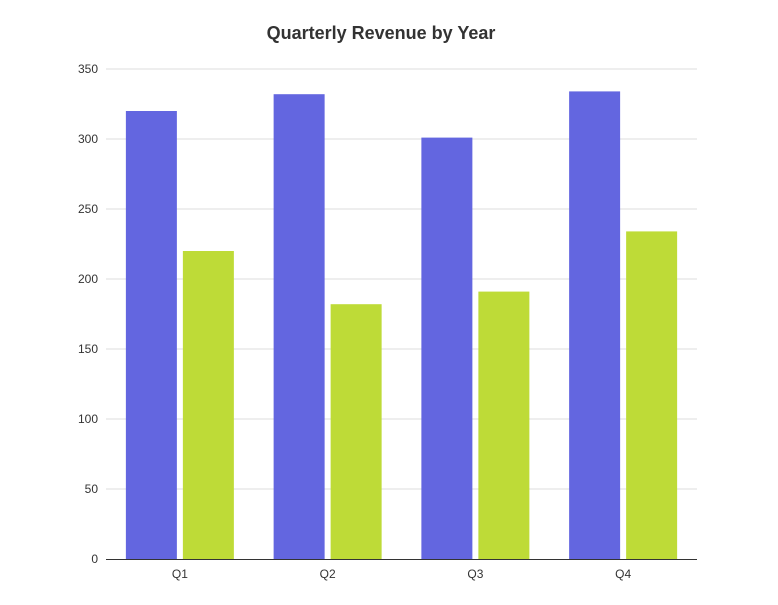 The width and height of the screenshot is (778, 605). Describe the element at coordinates (623, 574) in the screenshot. I see `x-tick-label: Q4` at that location.